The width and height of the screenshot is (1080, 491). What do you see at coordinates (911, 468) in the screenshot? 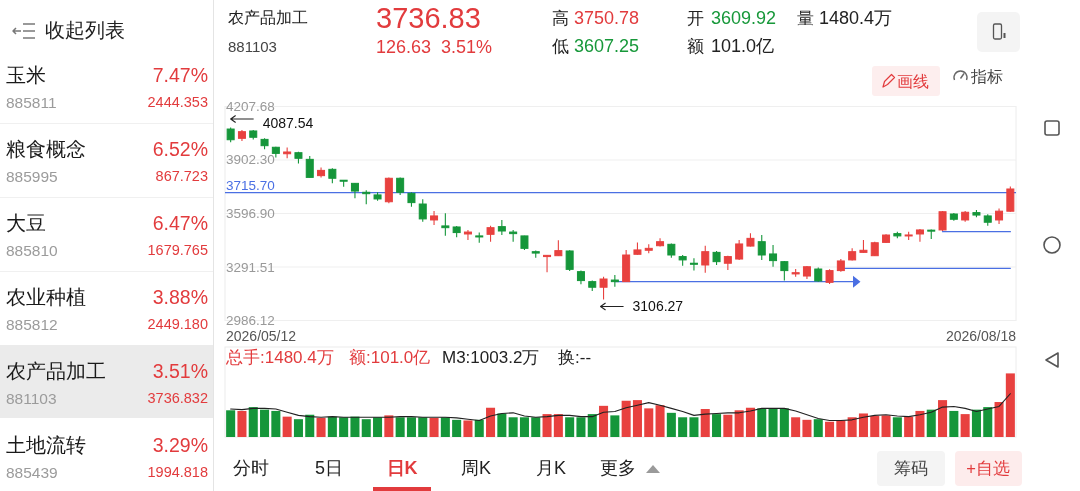
I see `text: 筹码` at bounding box center [911, 468].